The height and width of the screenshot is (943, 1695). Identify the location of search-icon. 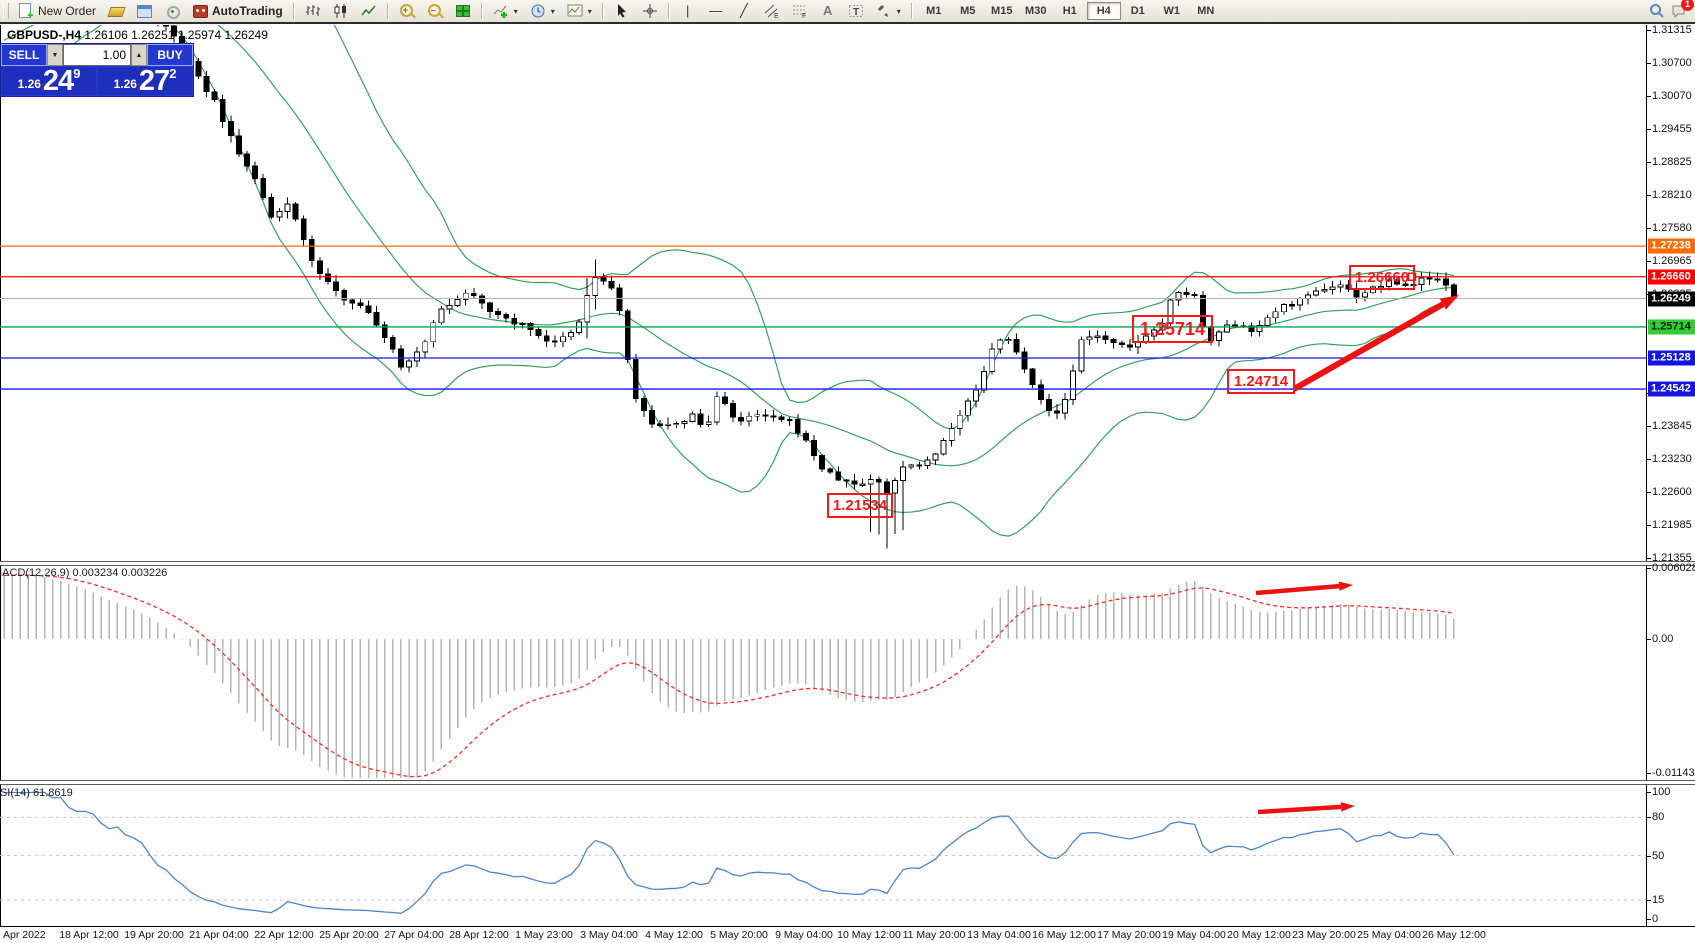
(1657, 11).